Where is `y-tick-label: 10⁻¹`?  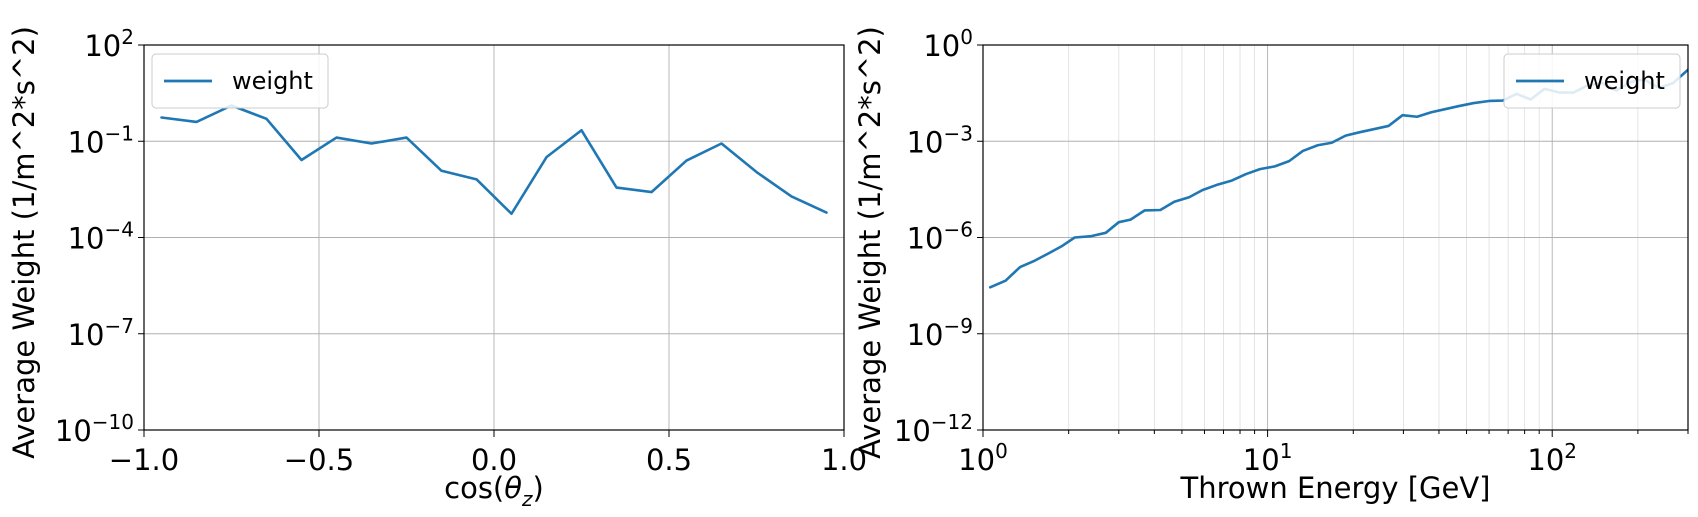 y-tick-label: 10⁻¹ is located at coordinates (101, 140).